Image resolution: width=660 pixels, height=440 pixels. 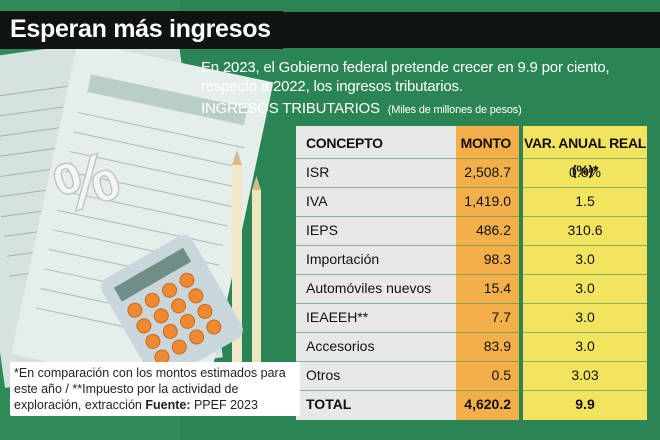 I want to click on cell-variacion: 9.9, so click(x=585, y=404).